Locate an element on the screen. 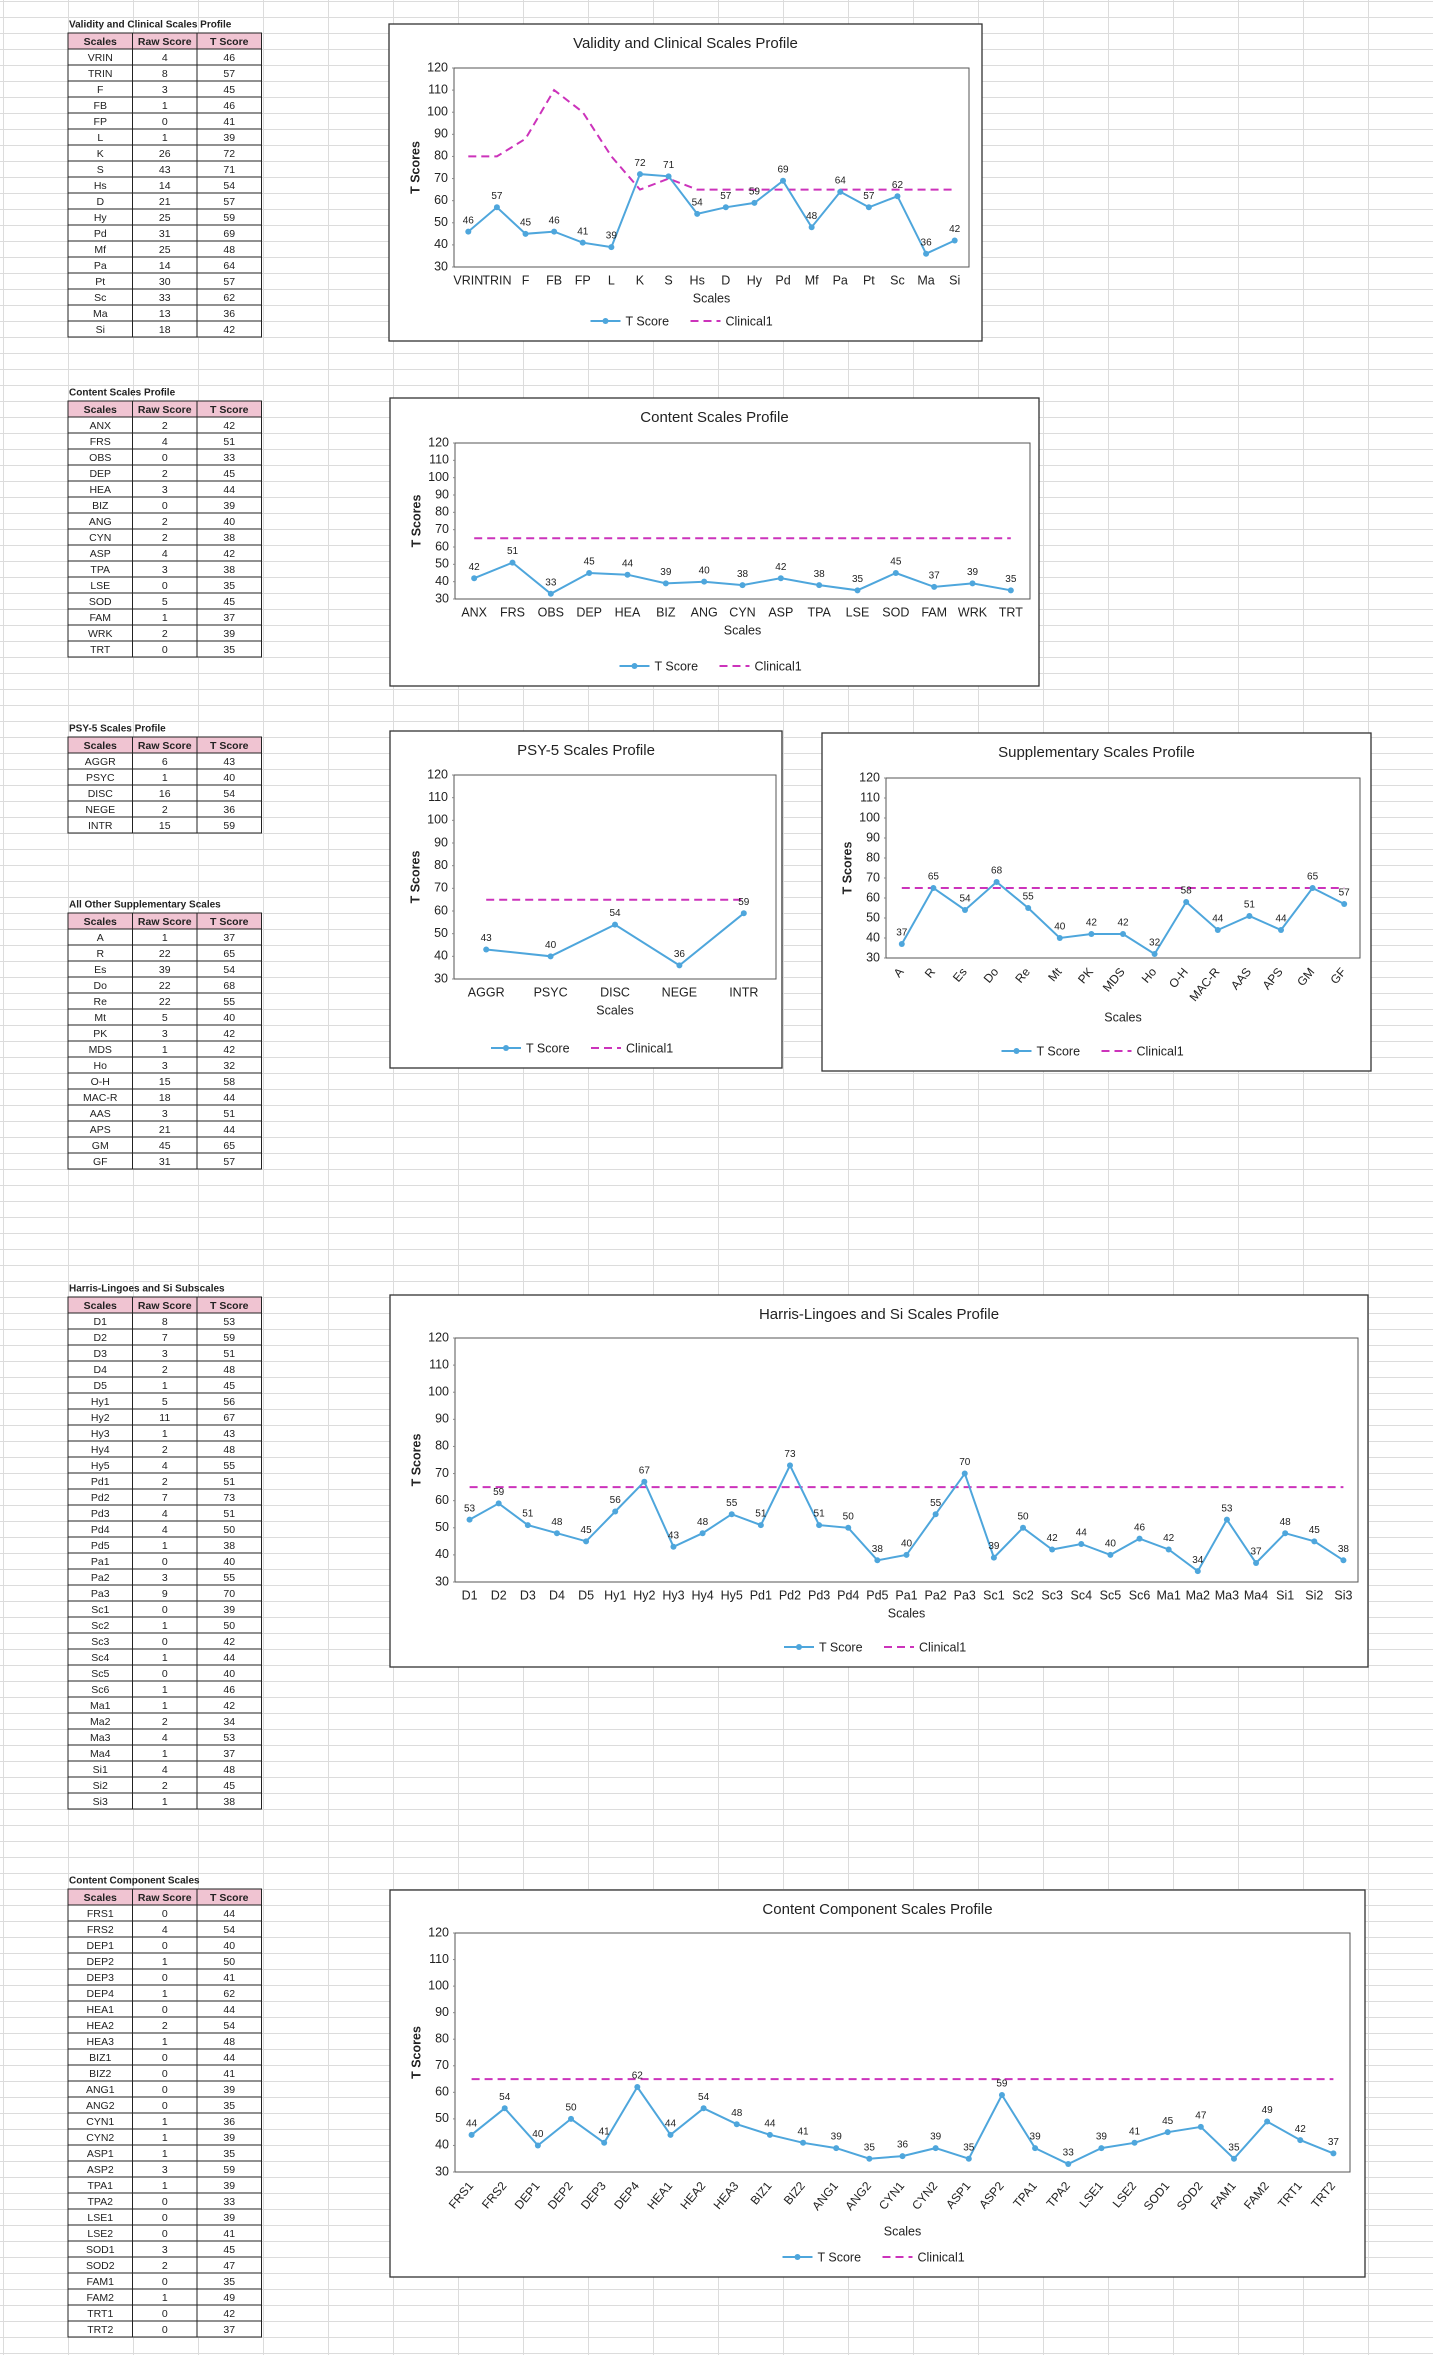 The image size is (1433, 2355). cell-text: 32 is located at coordinates (229, 1066).